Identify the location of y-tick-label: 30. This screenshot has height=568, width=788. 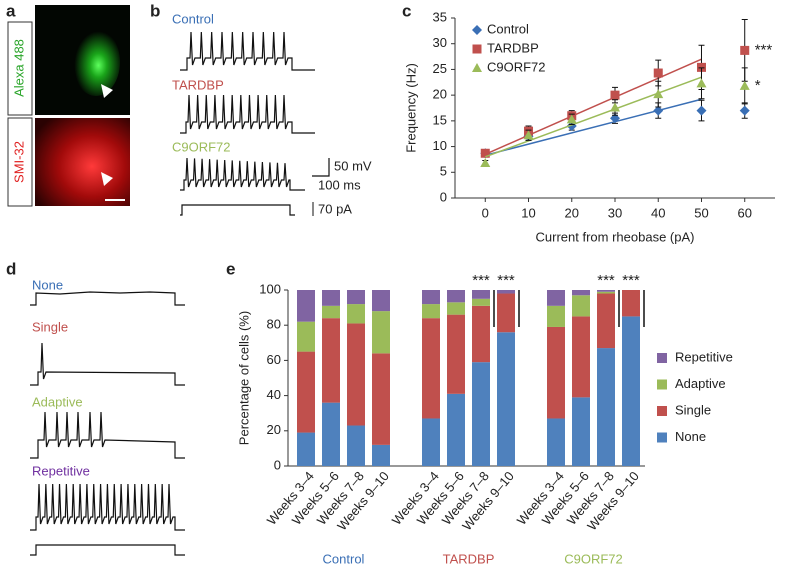
(440, 42).